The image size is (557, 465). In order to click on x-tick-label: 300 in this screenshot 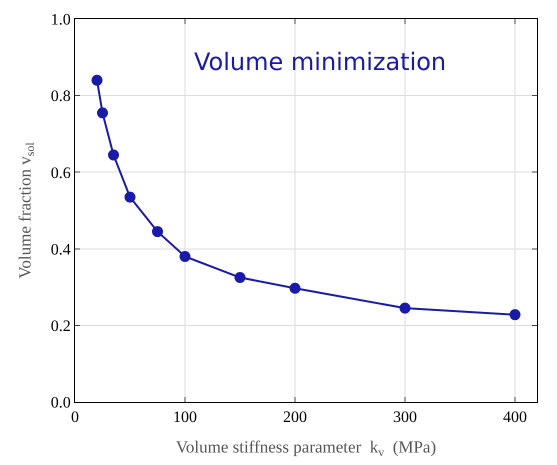, I will do `click(405, 417)`.